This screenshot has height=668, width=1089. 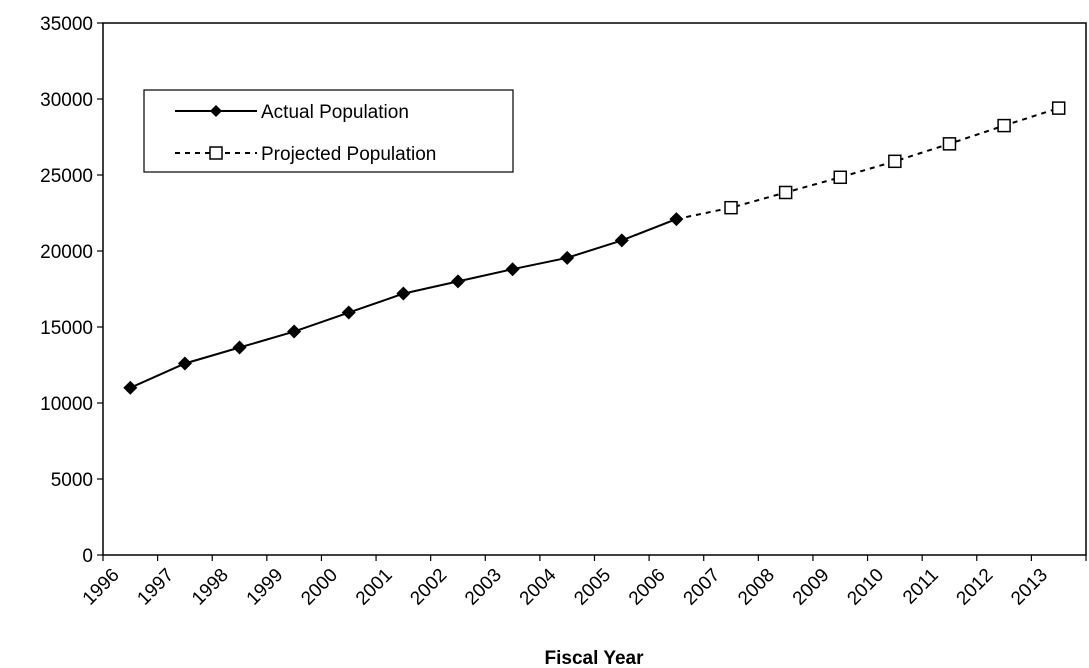 What do you see at coordinates (66, 404) in the screenshot?
I see `y-tick-label: 10000` at bounding box center [66, 404].